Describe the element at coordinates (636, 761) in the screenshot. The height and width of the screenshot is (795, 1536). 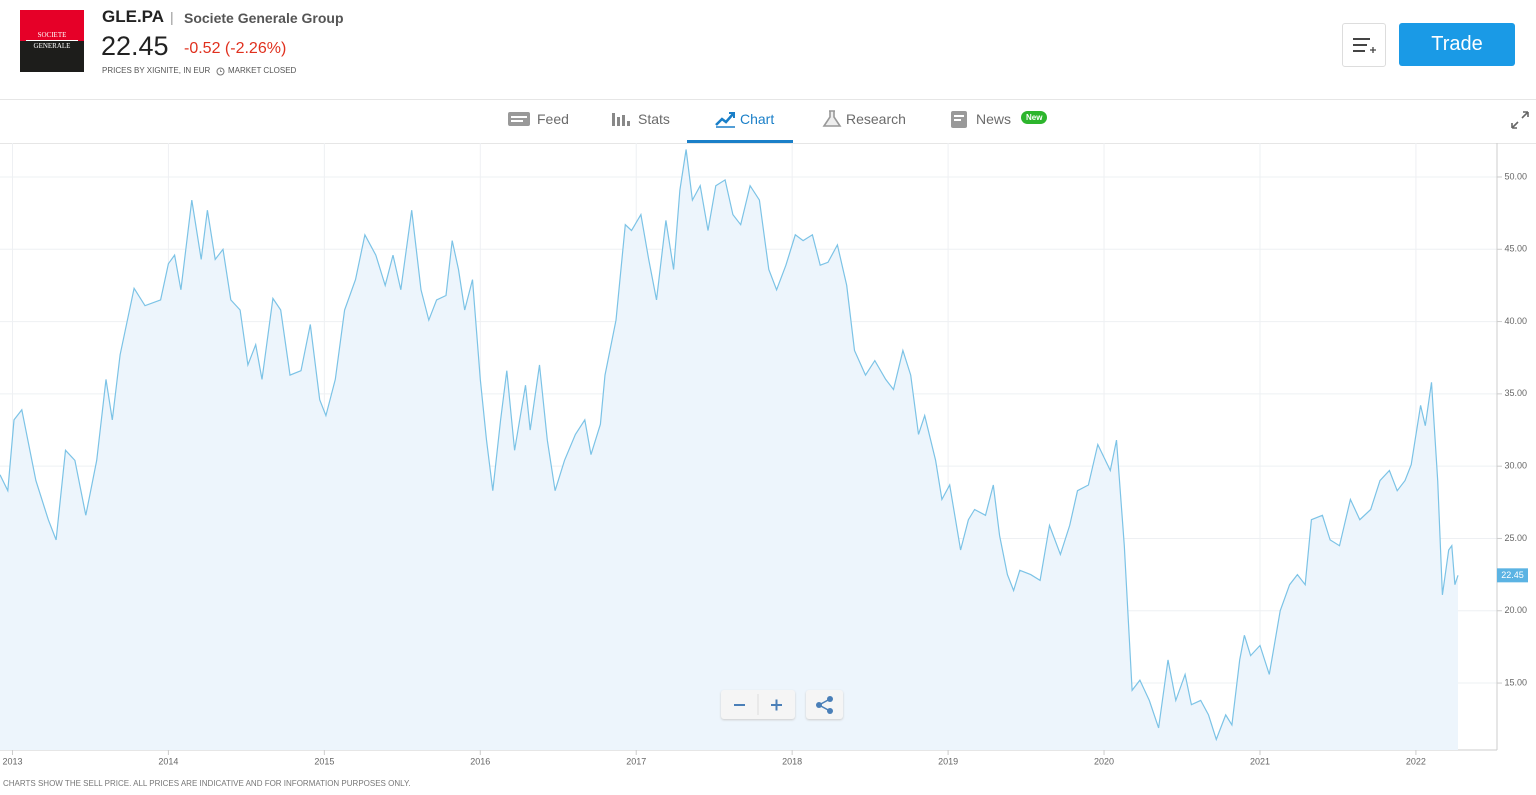
I see `x-tick-label: 2017` at that location.